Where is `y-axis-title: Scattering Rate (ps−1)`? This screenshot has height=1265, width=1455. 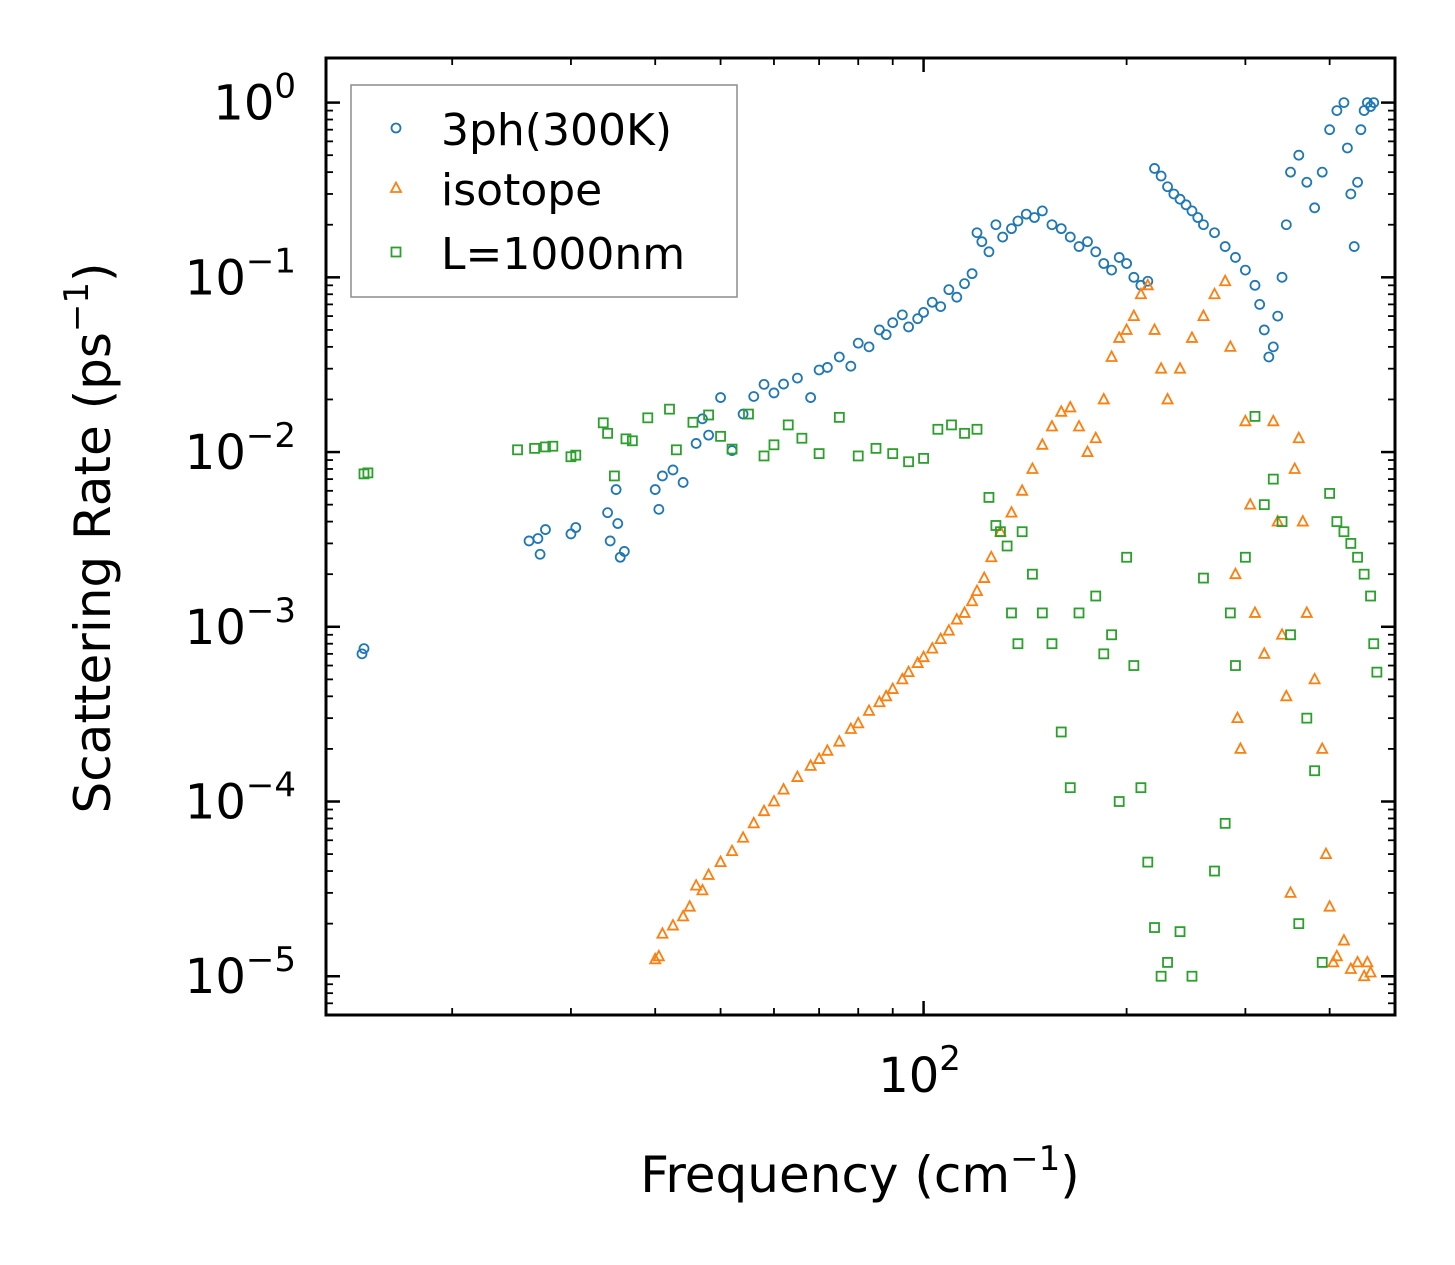
y-axis-title: Scattering Rate (ps−1) is located at coordinates (89, 537).